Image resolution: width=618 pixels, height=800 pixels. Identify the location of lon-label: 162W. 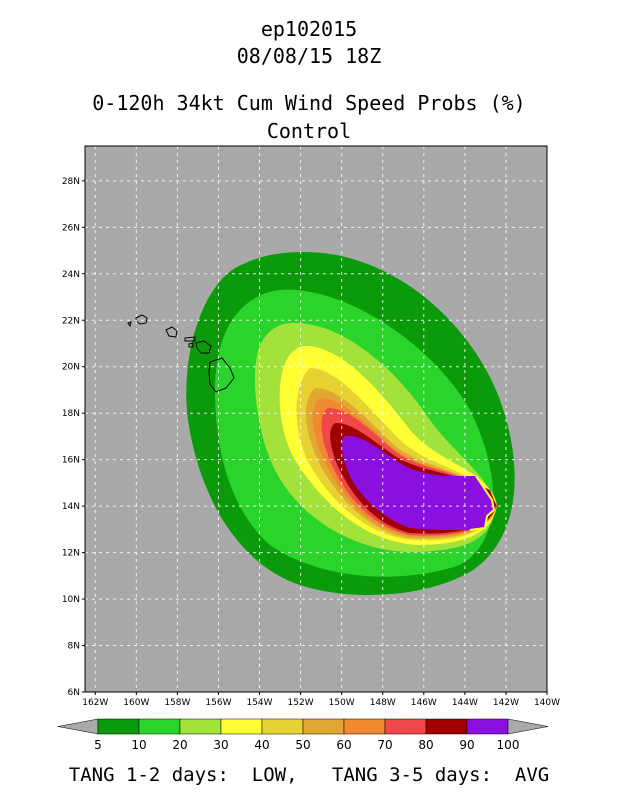
(95, 703).